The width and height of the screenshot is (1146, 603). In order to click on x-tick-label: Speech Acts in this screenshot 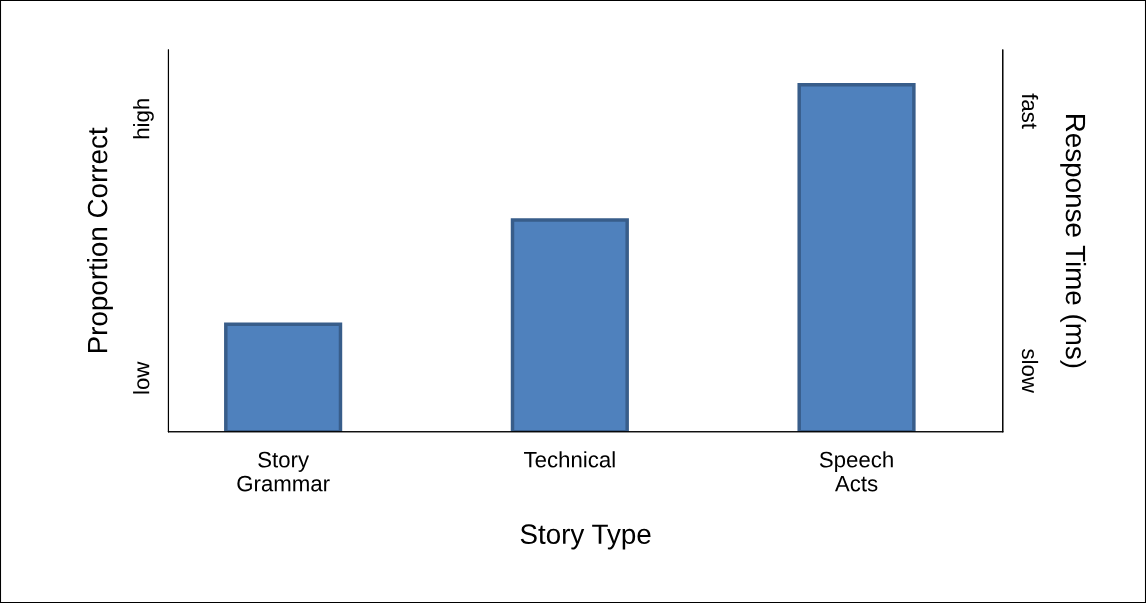, I will do `click(856, 471)`.